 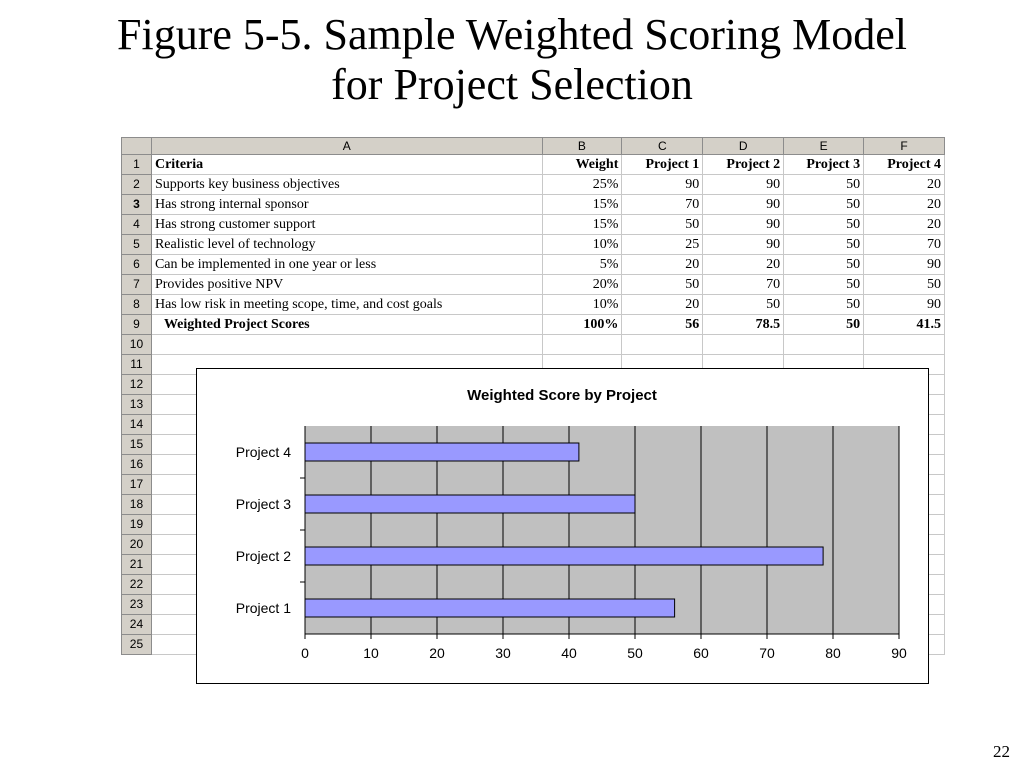 I want to click on column-header-b: B, so click(x=582, y=146).